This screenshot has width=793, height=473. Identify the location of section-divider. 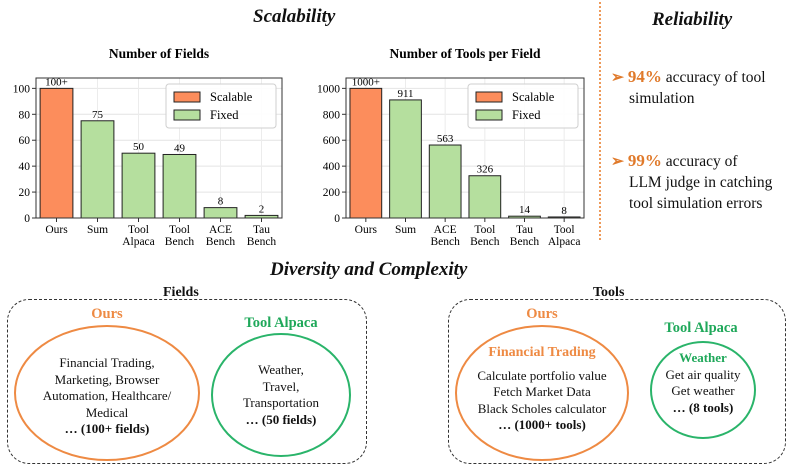
(600, 121).